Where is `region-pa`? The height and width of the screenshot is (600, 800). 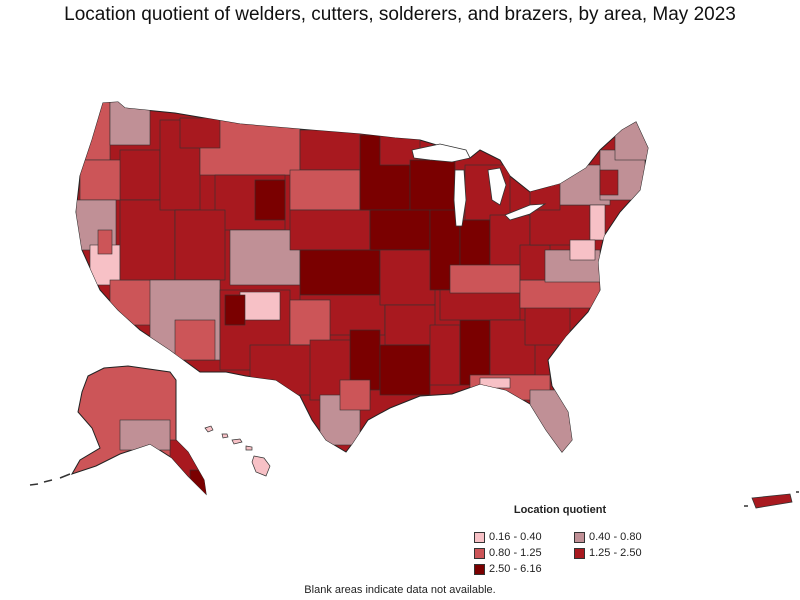
region-pa is located at coordinates (560, 225).